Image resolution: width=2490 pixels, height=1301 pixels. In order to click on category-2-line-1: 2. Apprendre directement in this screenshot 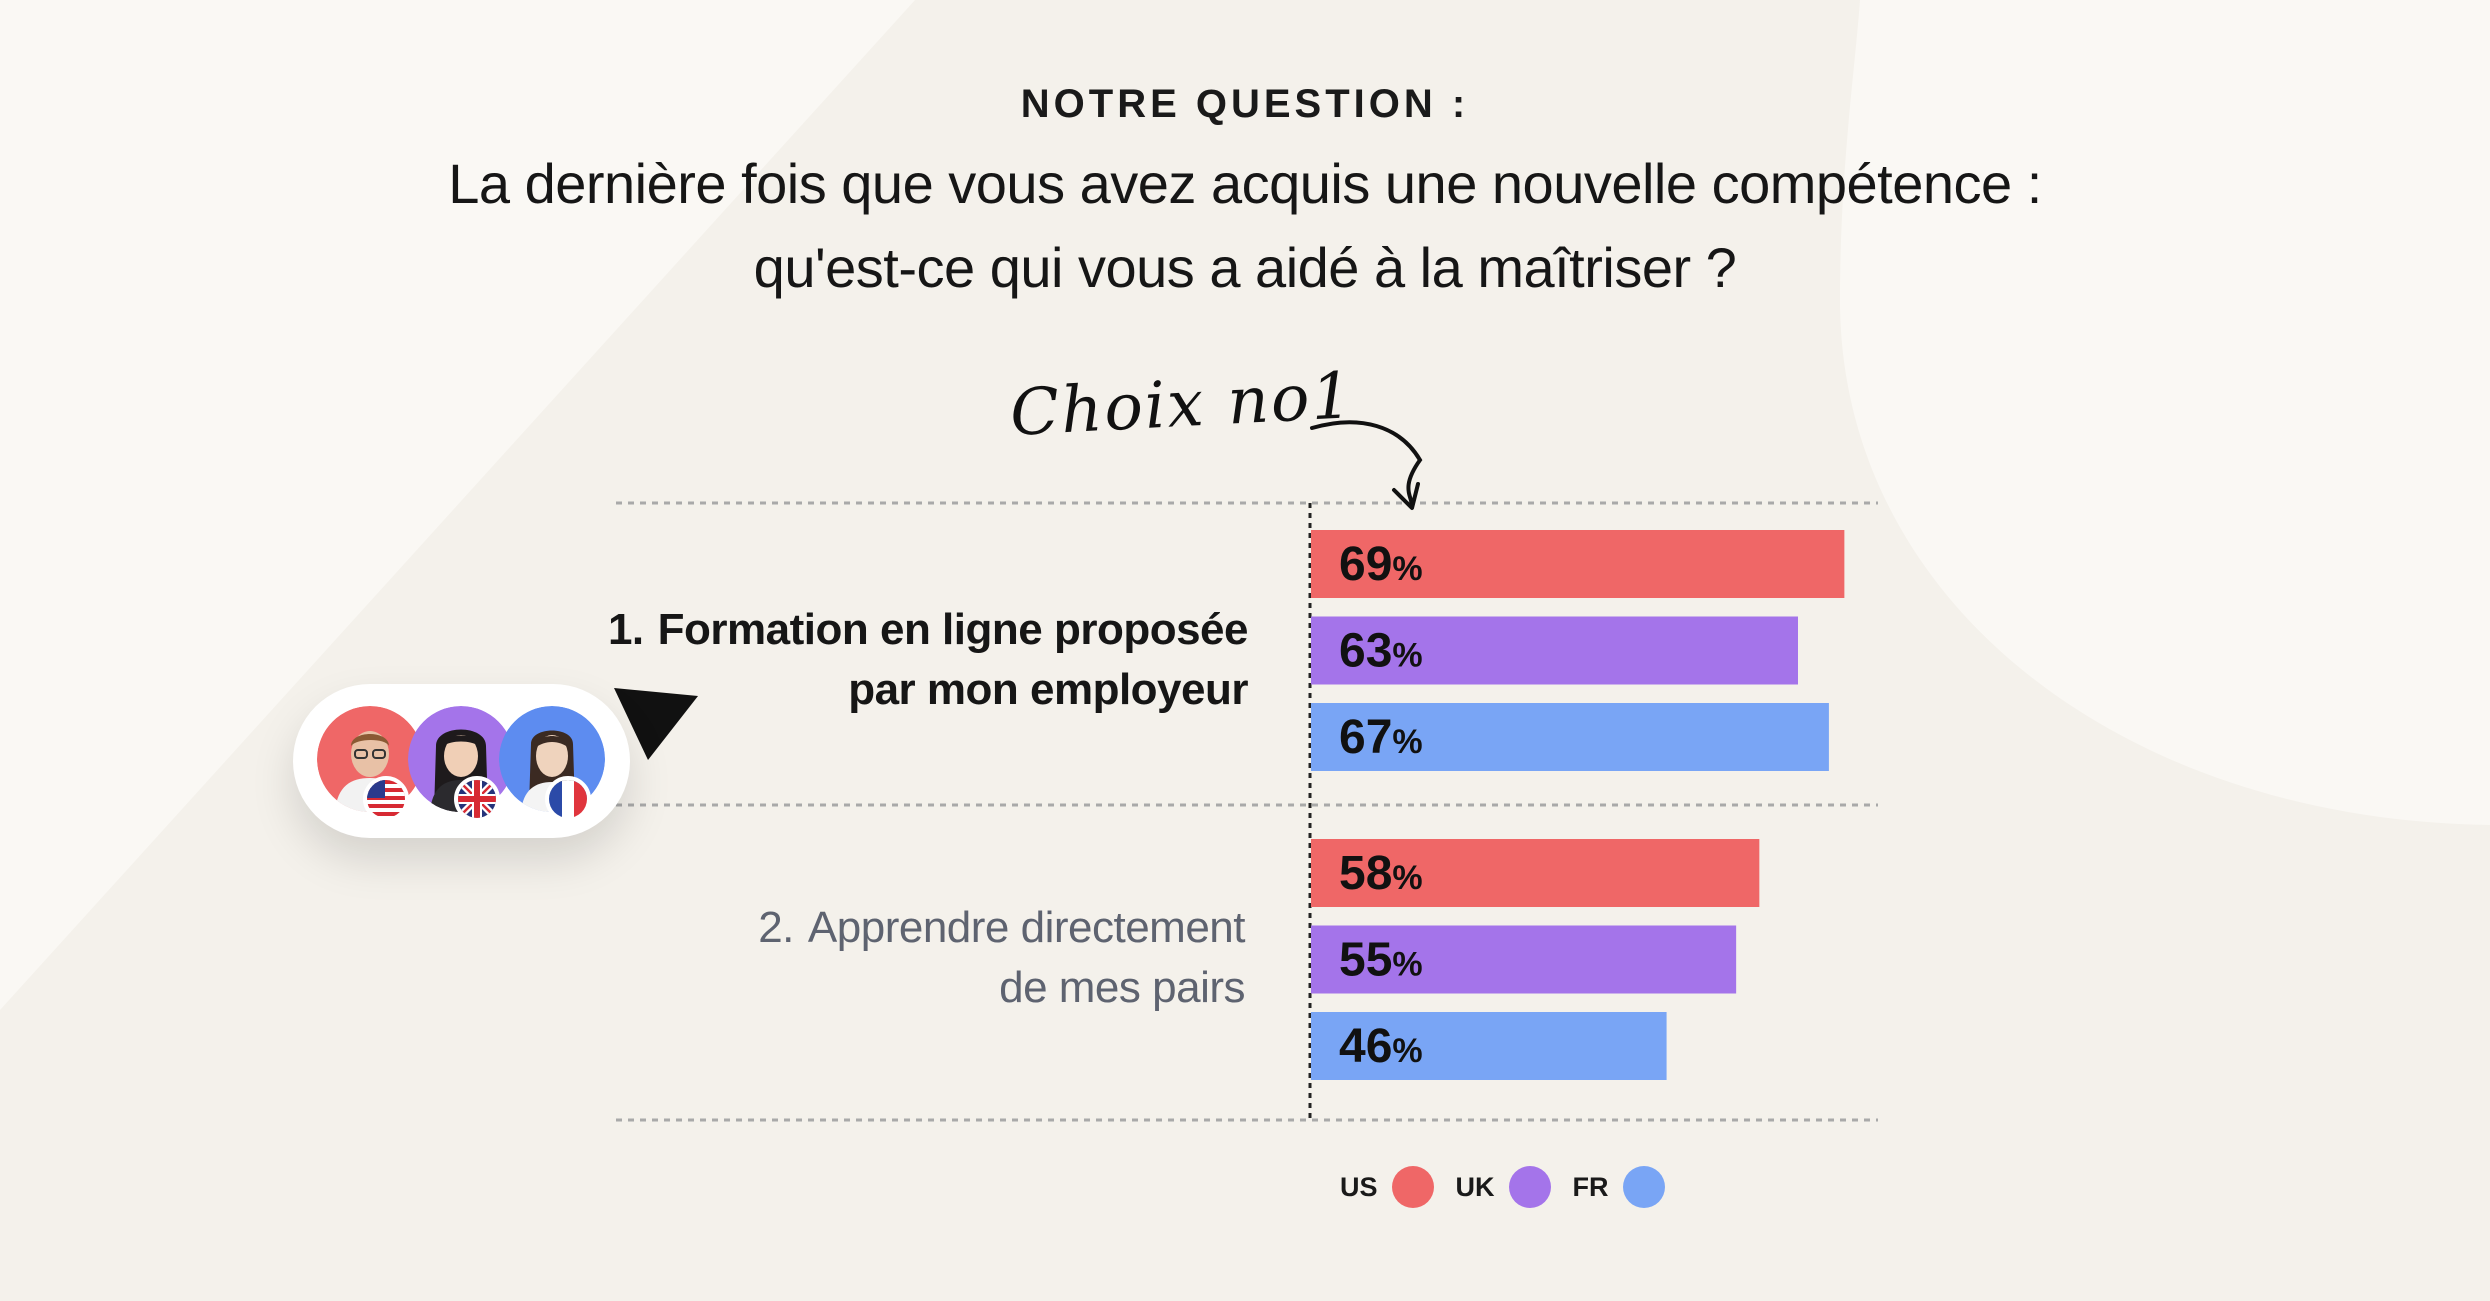, I will do `click(872, 928)`.